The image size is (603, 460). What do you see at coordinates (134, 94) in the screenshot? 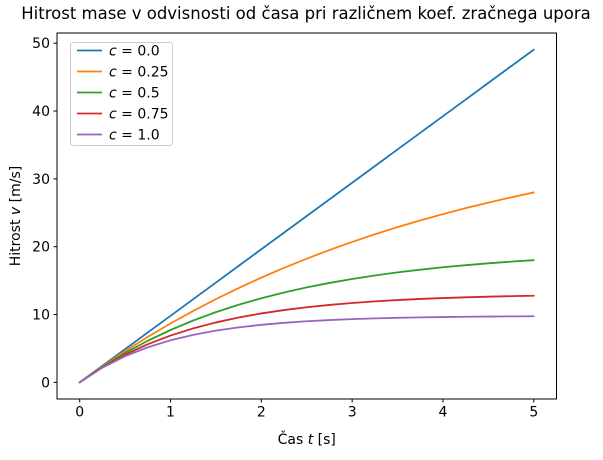
I see `legend-label: c = 0.5` at bounding box center [134, 94].